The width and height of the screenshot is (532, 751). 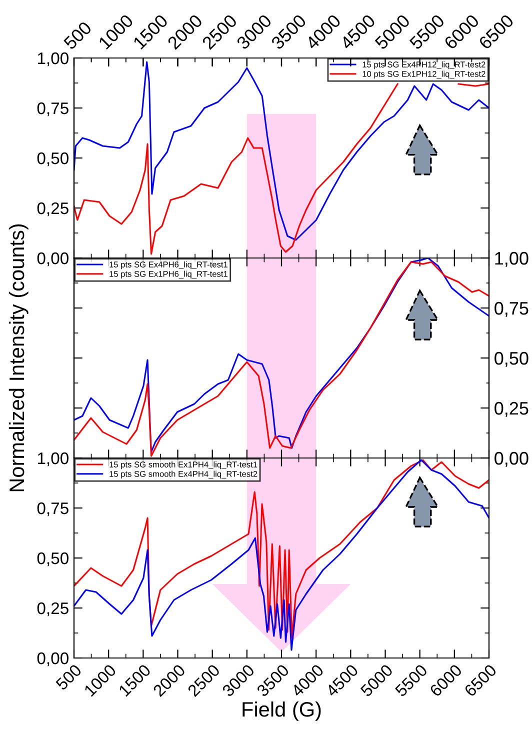 What do you see at coordinates (511, 309) in the screenshot?
I see `text: 0,75` at bounding box center [511, 309].